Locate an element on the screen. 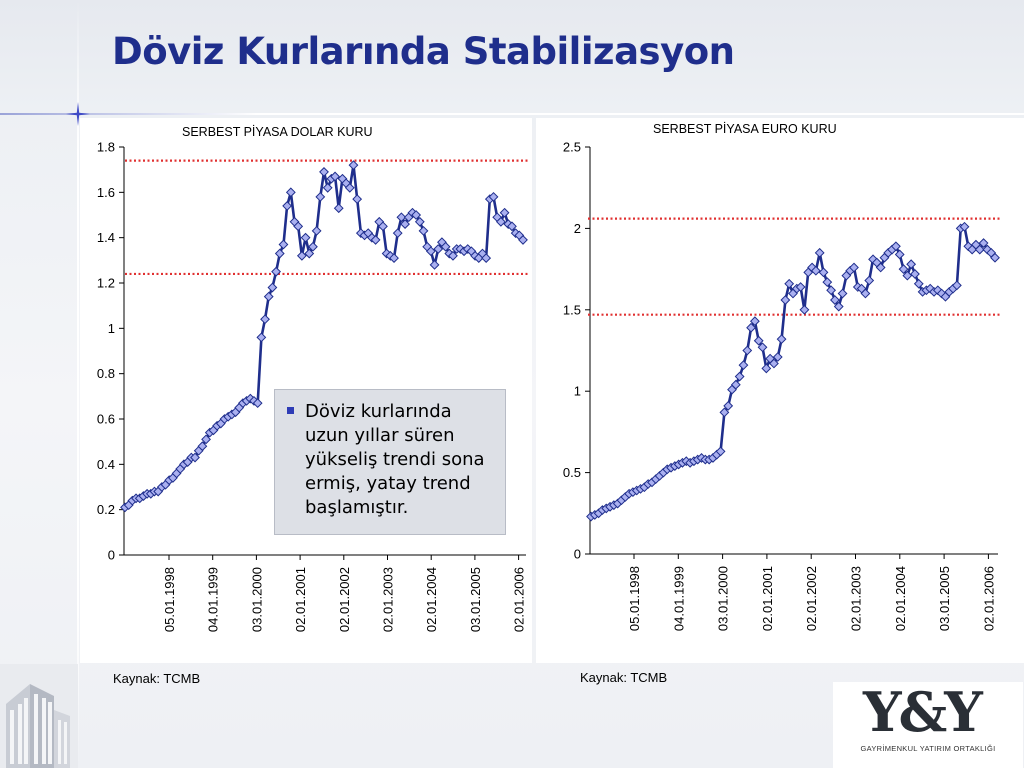  dollar-x-tick-label: 03.01.2000 is located at coordinates (256, 599).